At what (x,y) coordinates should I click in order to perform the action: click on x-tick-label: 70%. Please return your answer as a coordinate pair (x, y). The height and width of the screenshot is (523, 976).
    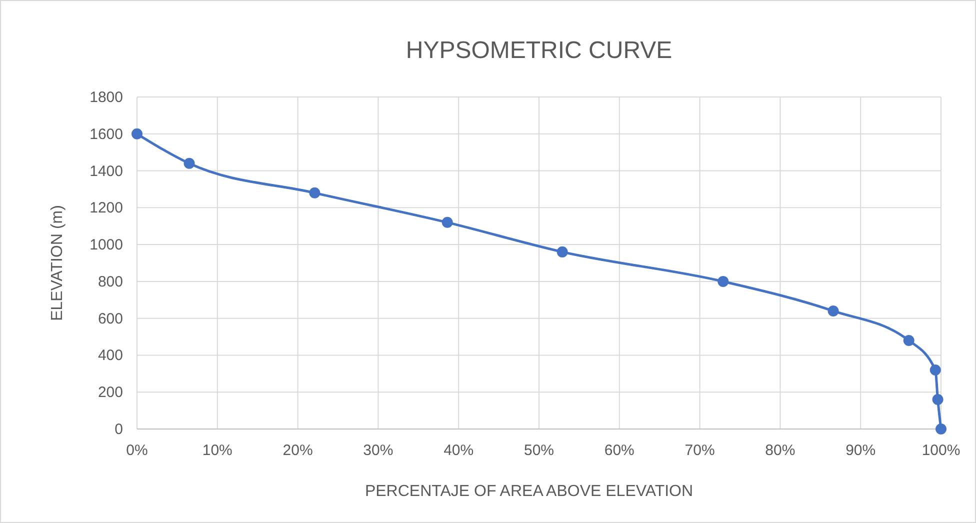
    Looking at the image, I should click on (699, 450).